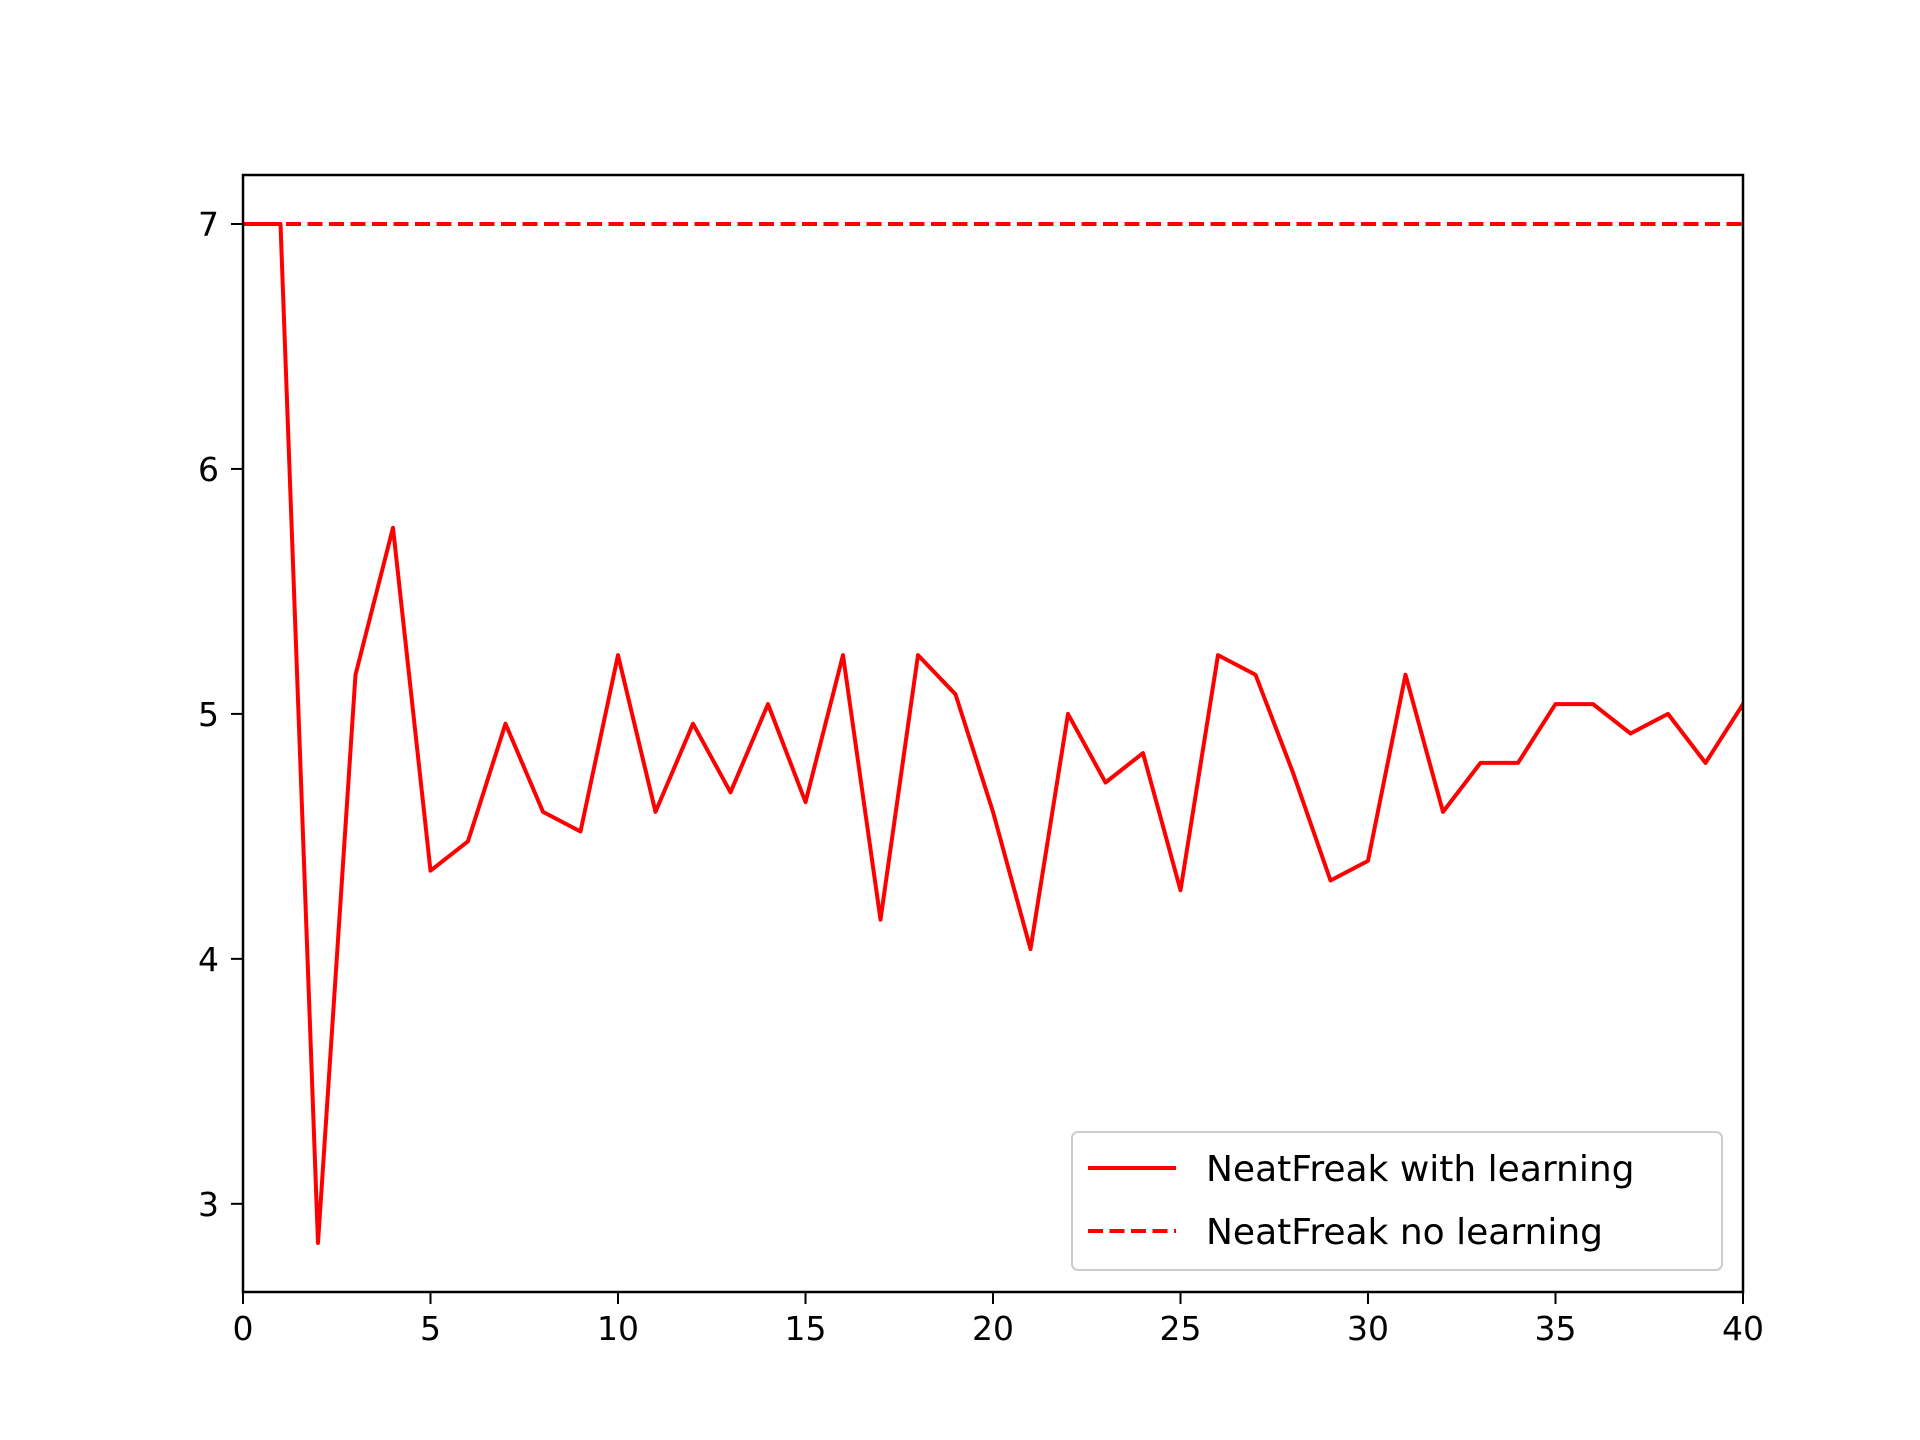  What do you see at coordinates (208, 959) in the screenshot?
I see `y-tick-label: 4` at bounding box center [208, 959].